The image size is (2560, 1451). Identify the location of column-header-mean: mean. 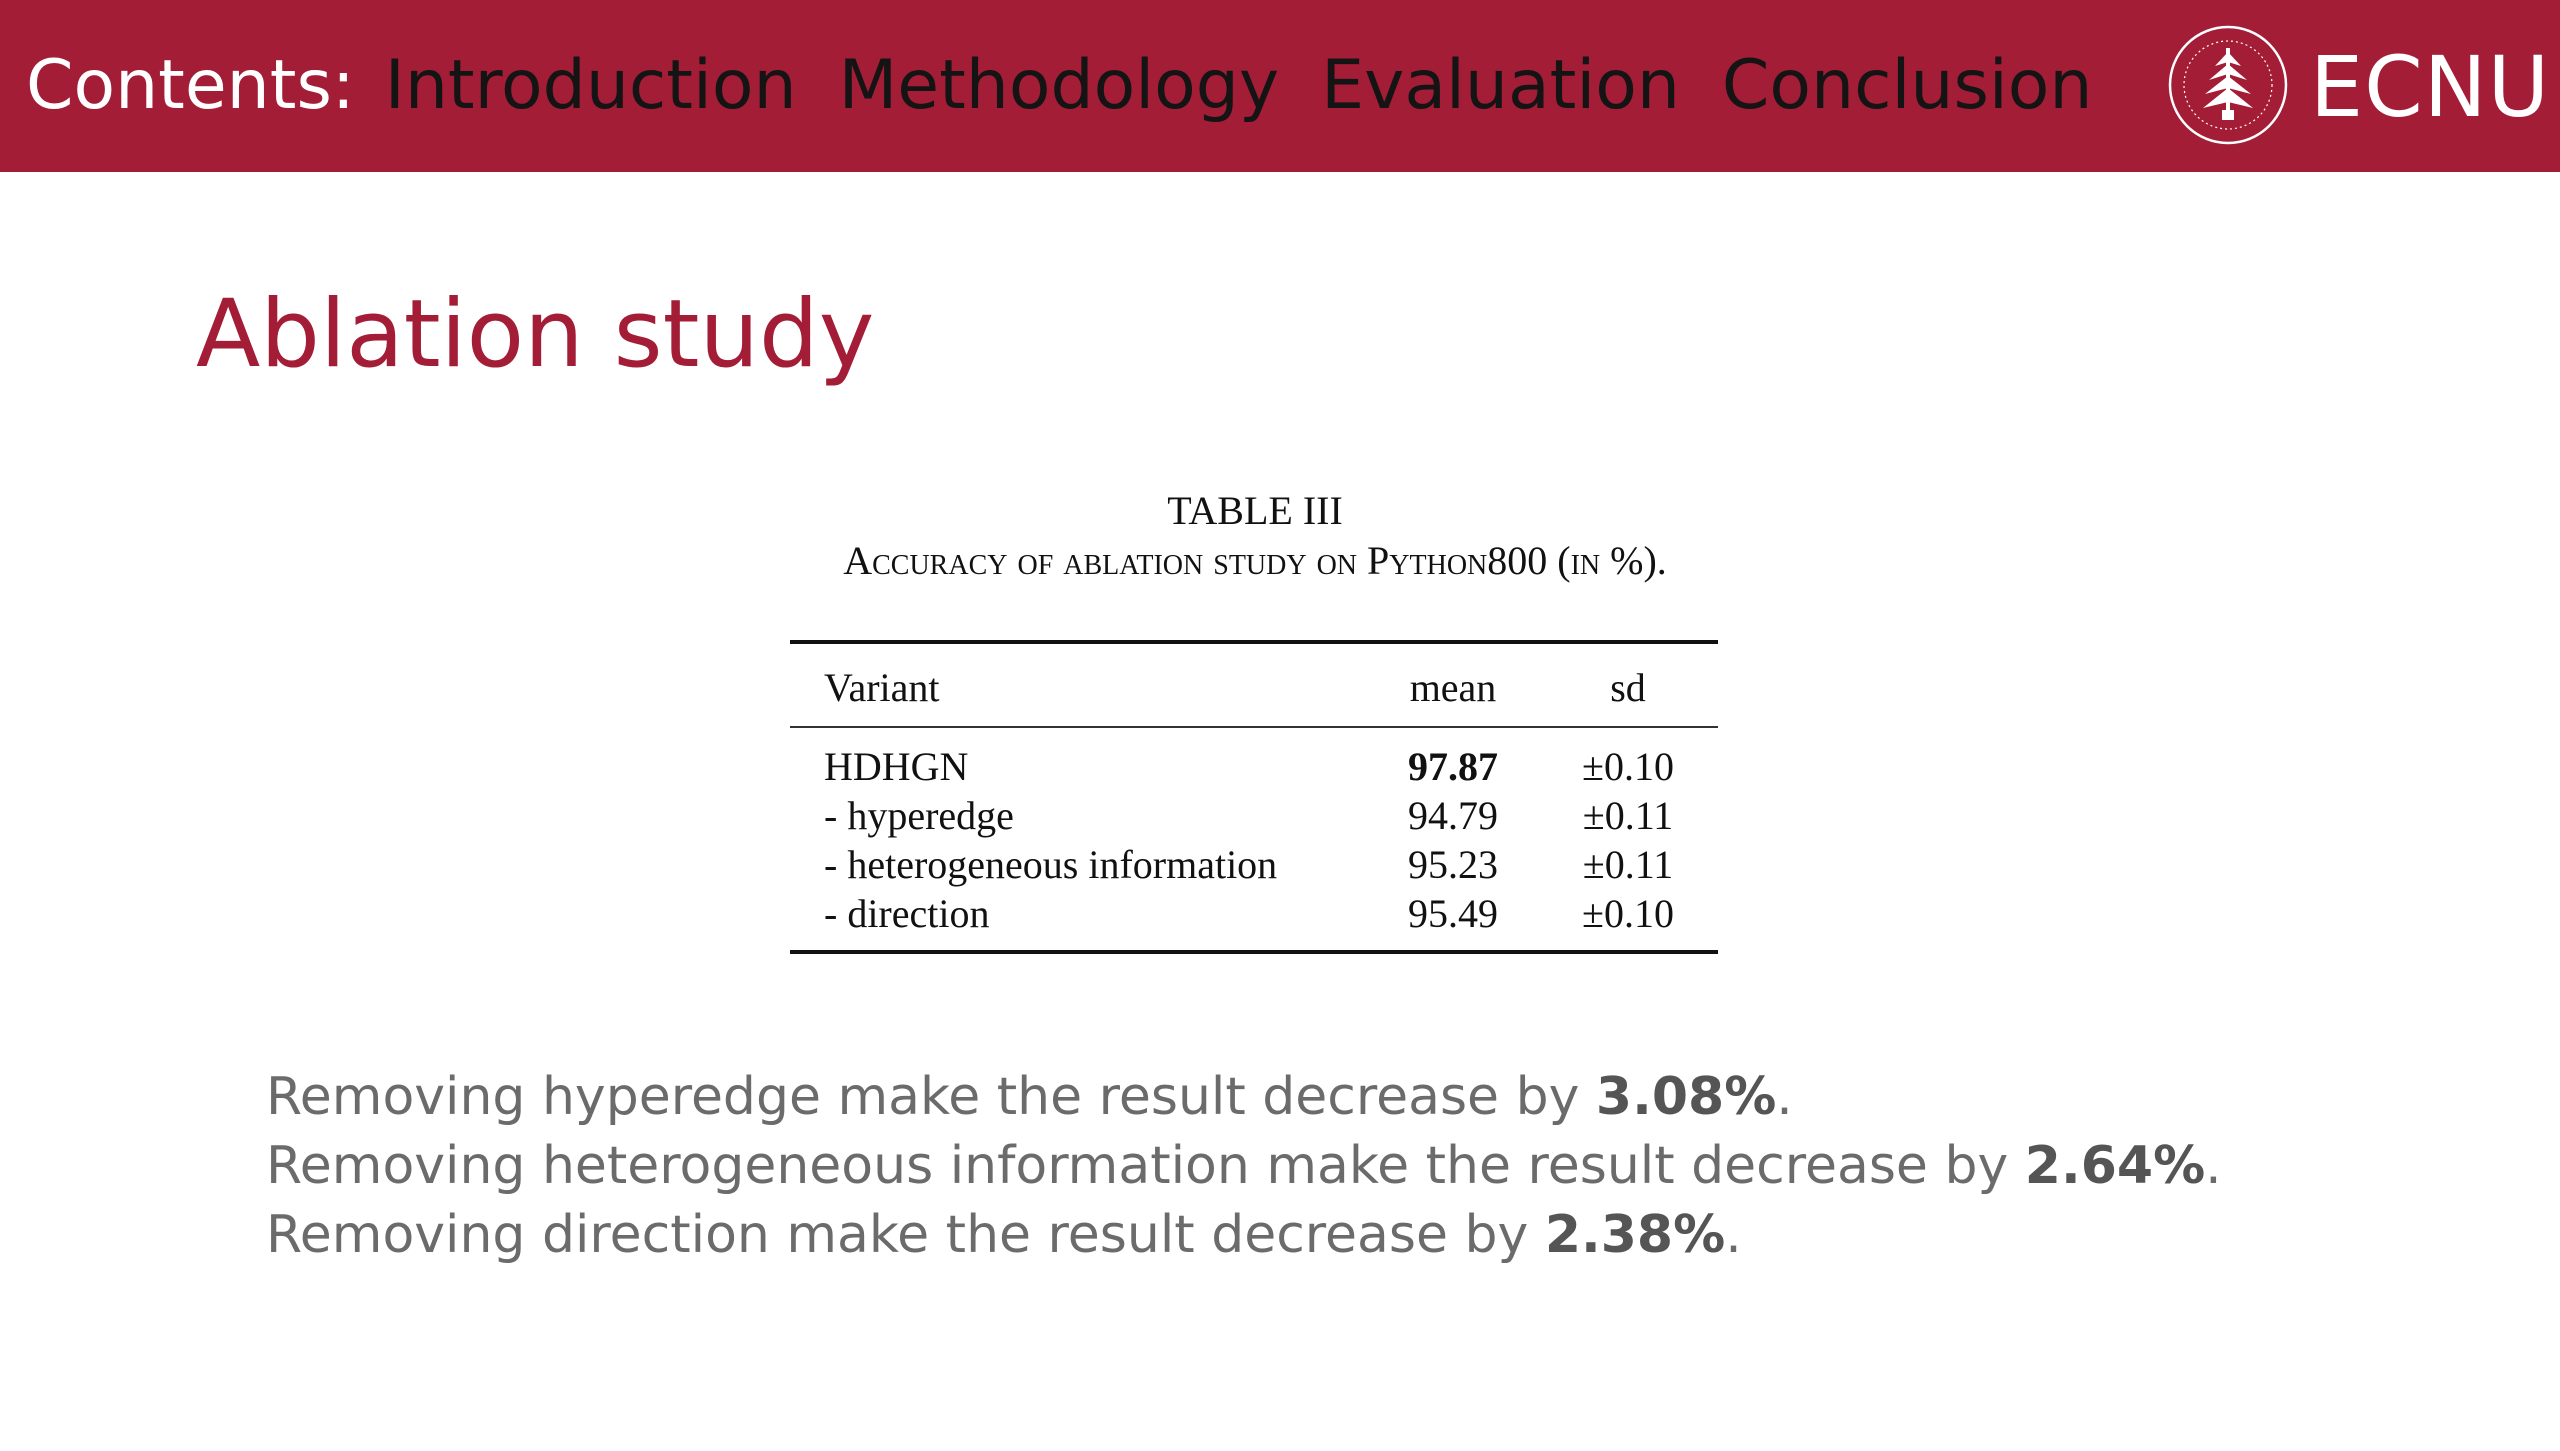
(1453, 685).